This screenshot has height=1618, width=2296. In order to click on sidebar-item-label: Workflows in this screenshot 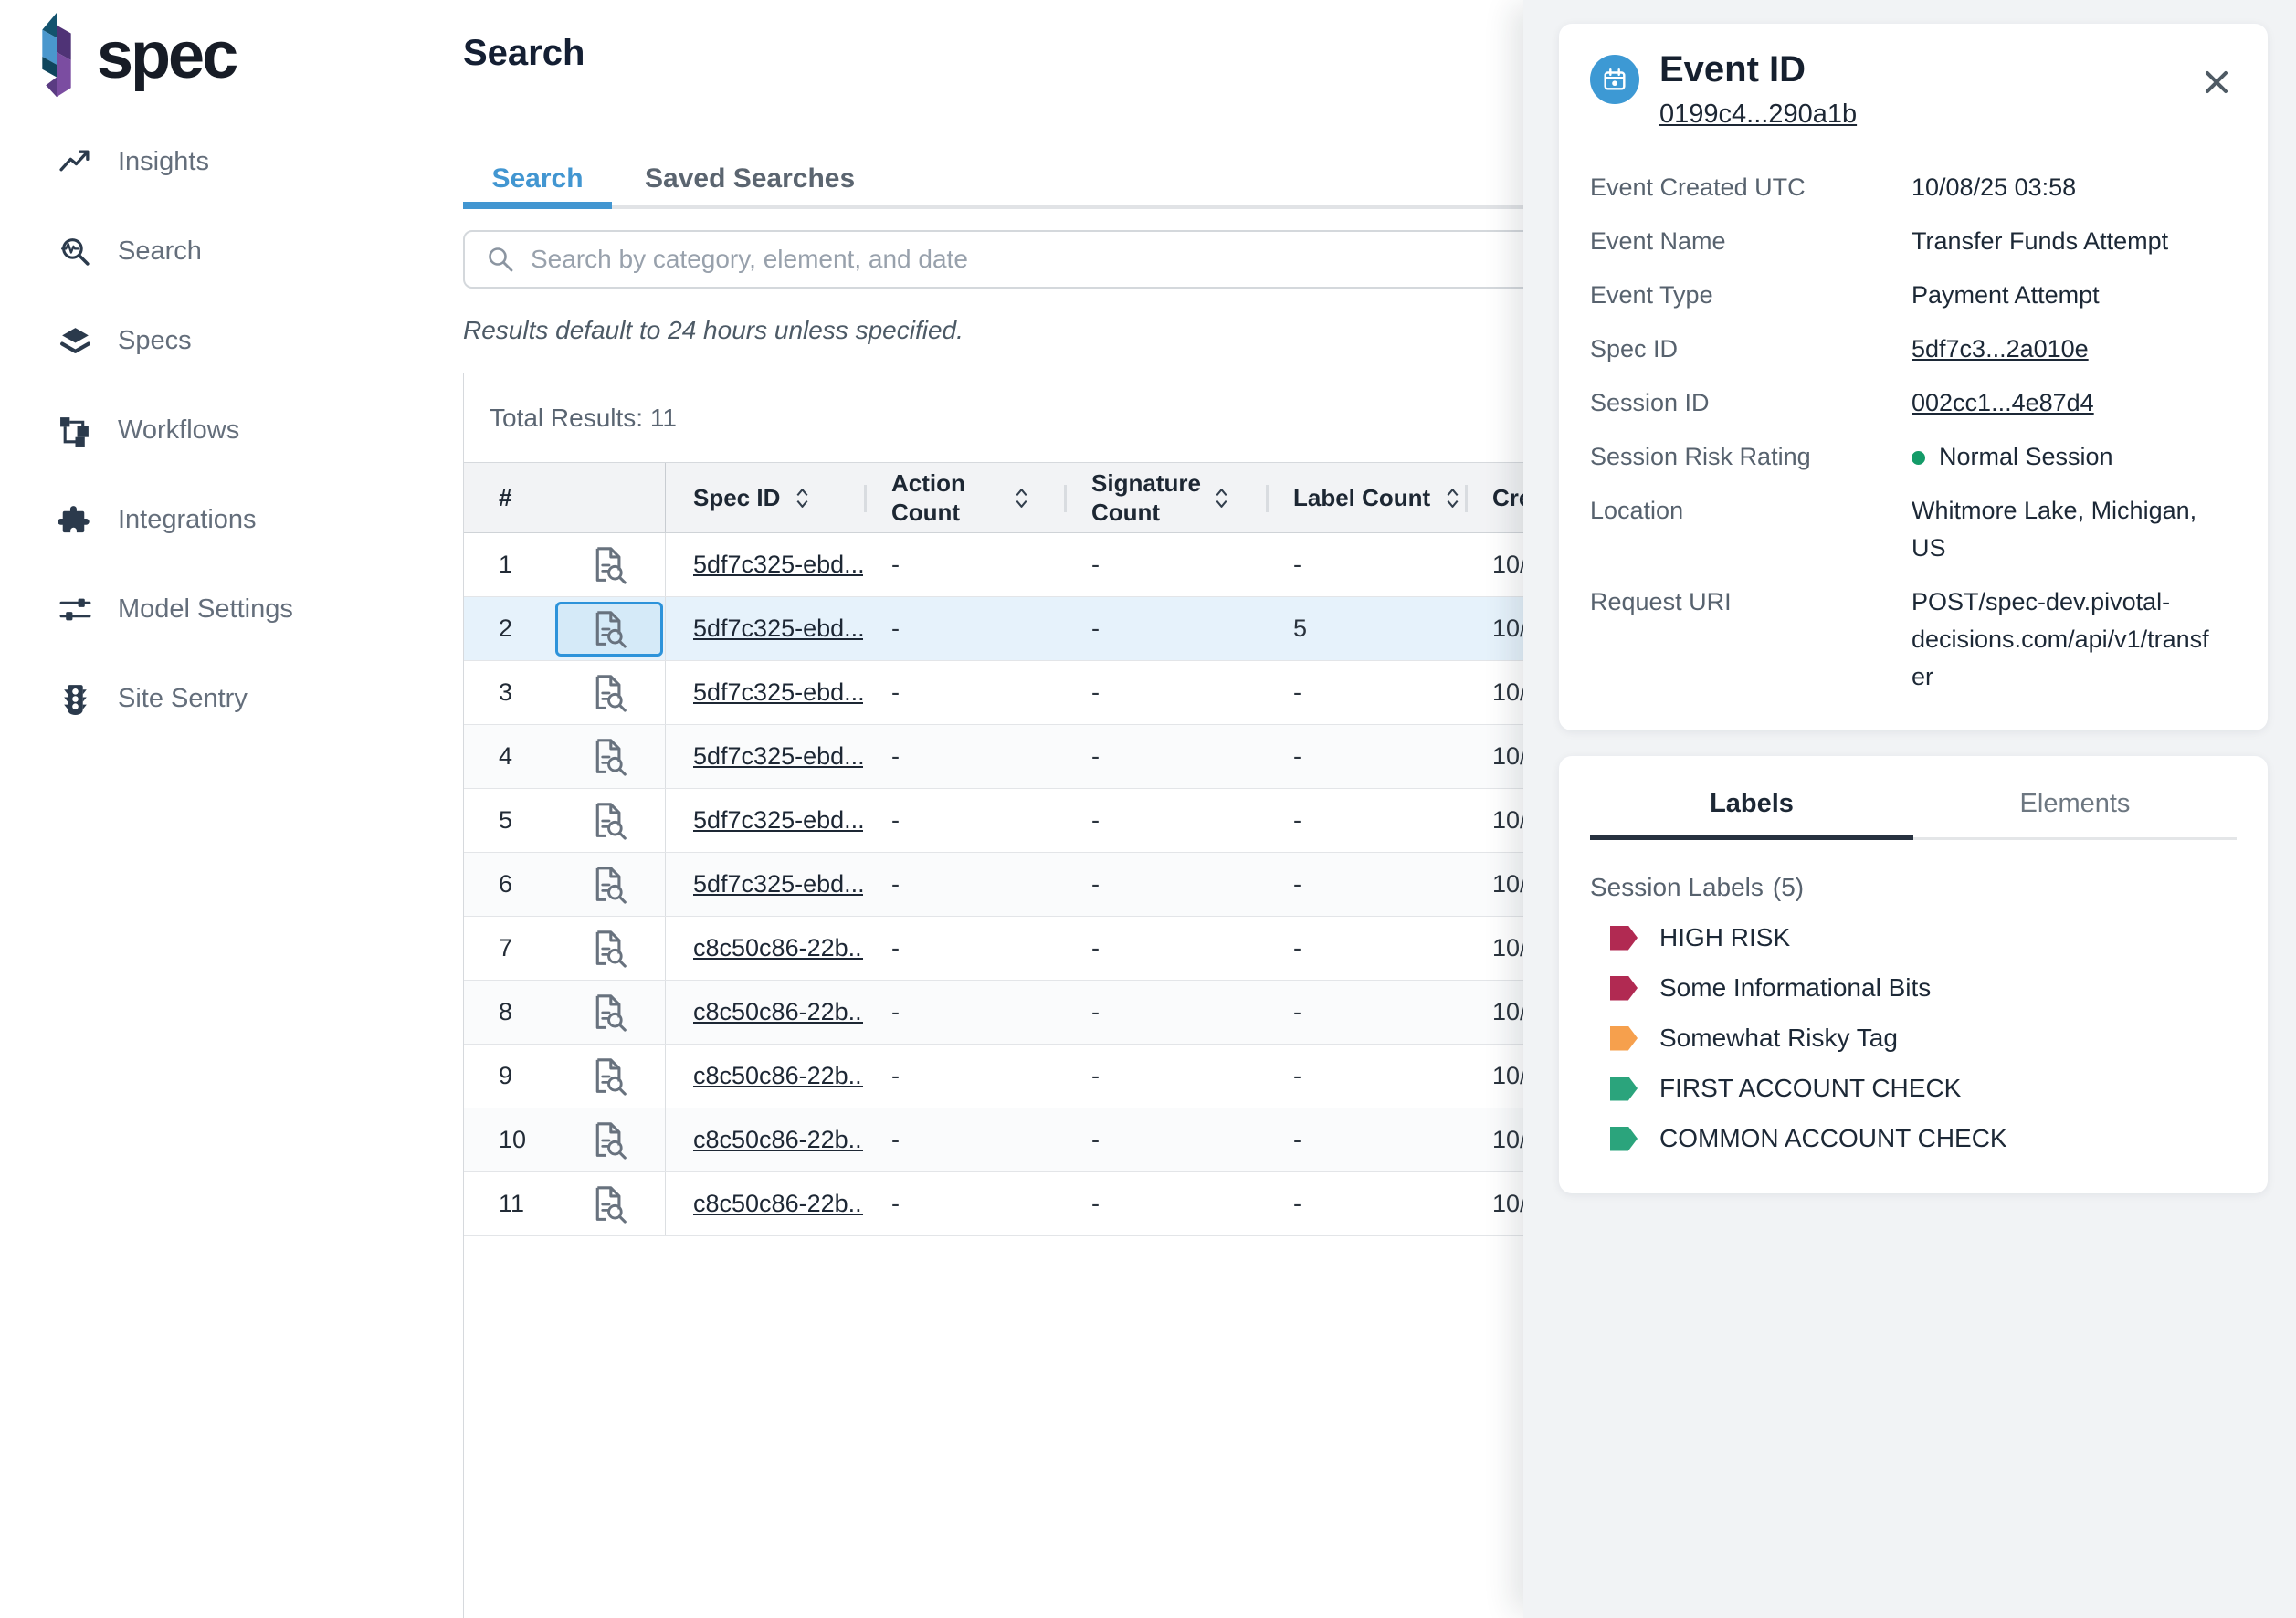, I will do `click(179, 430)`.